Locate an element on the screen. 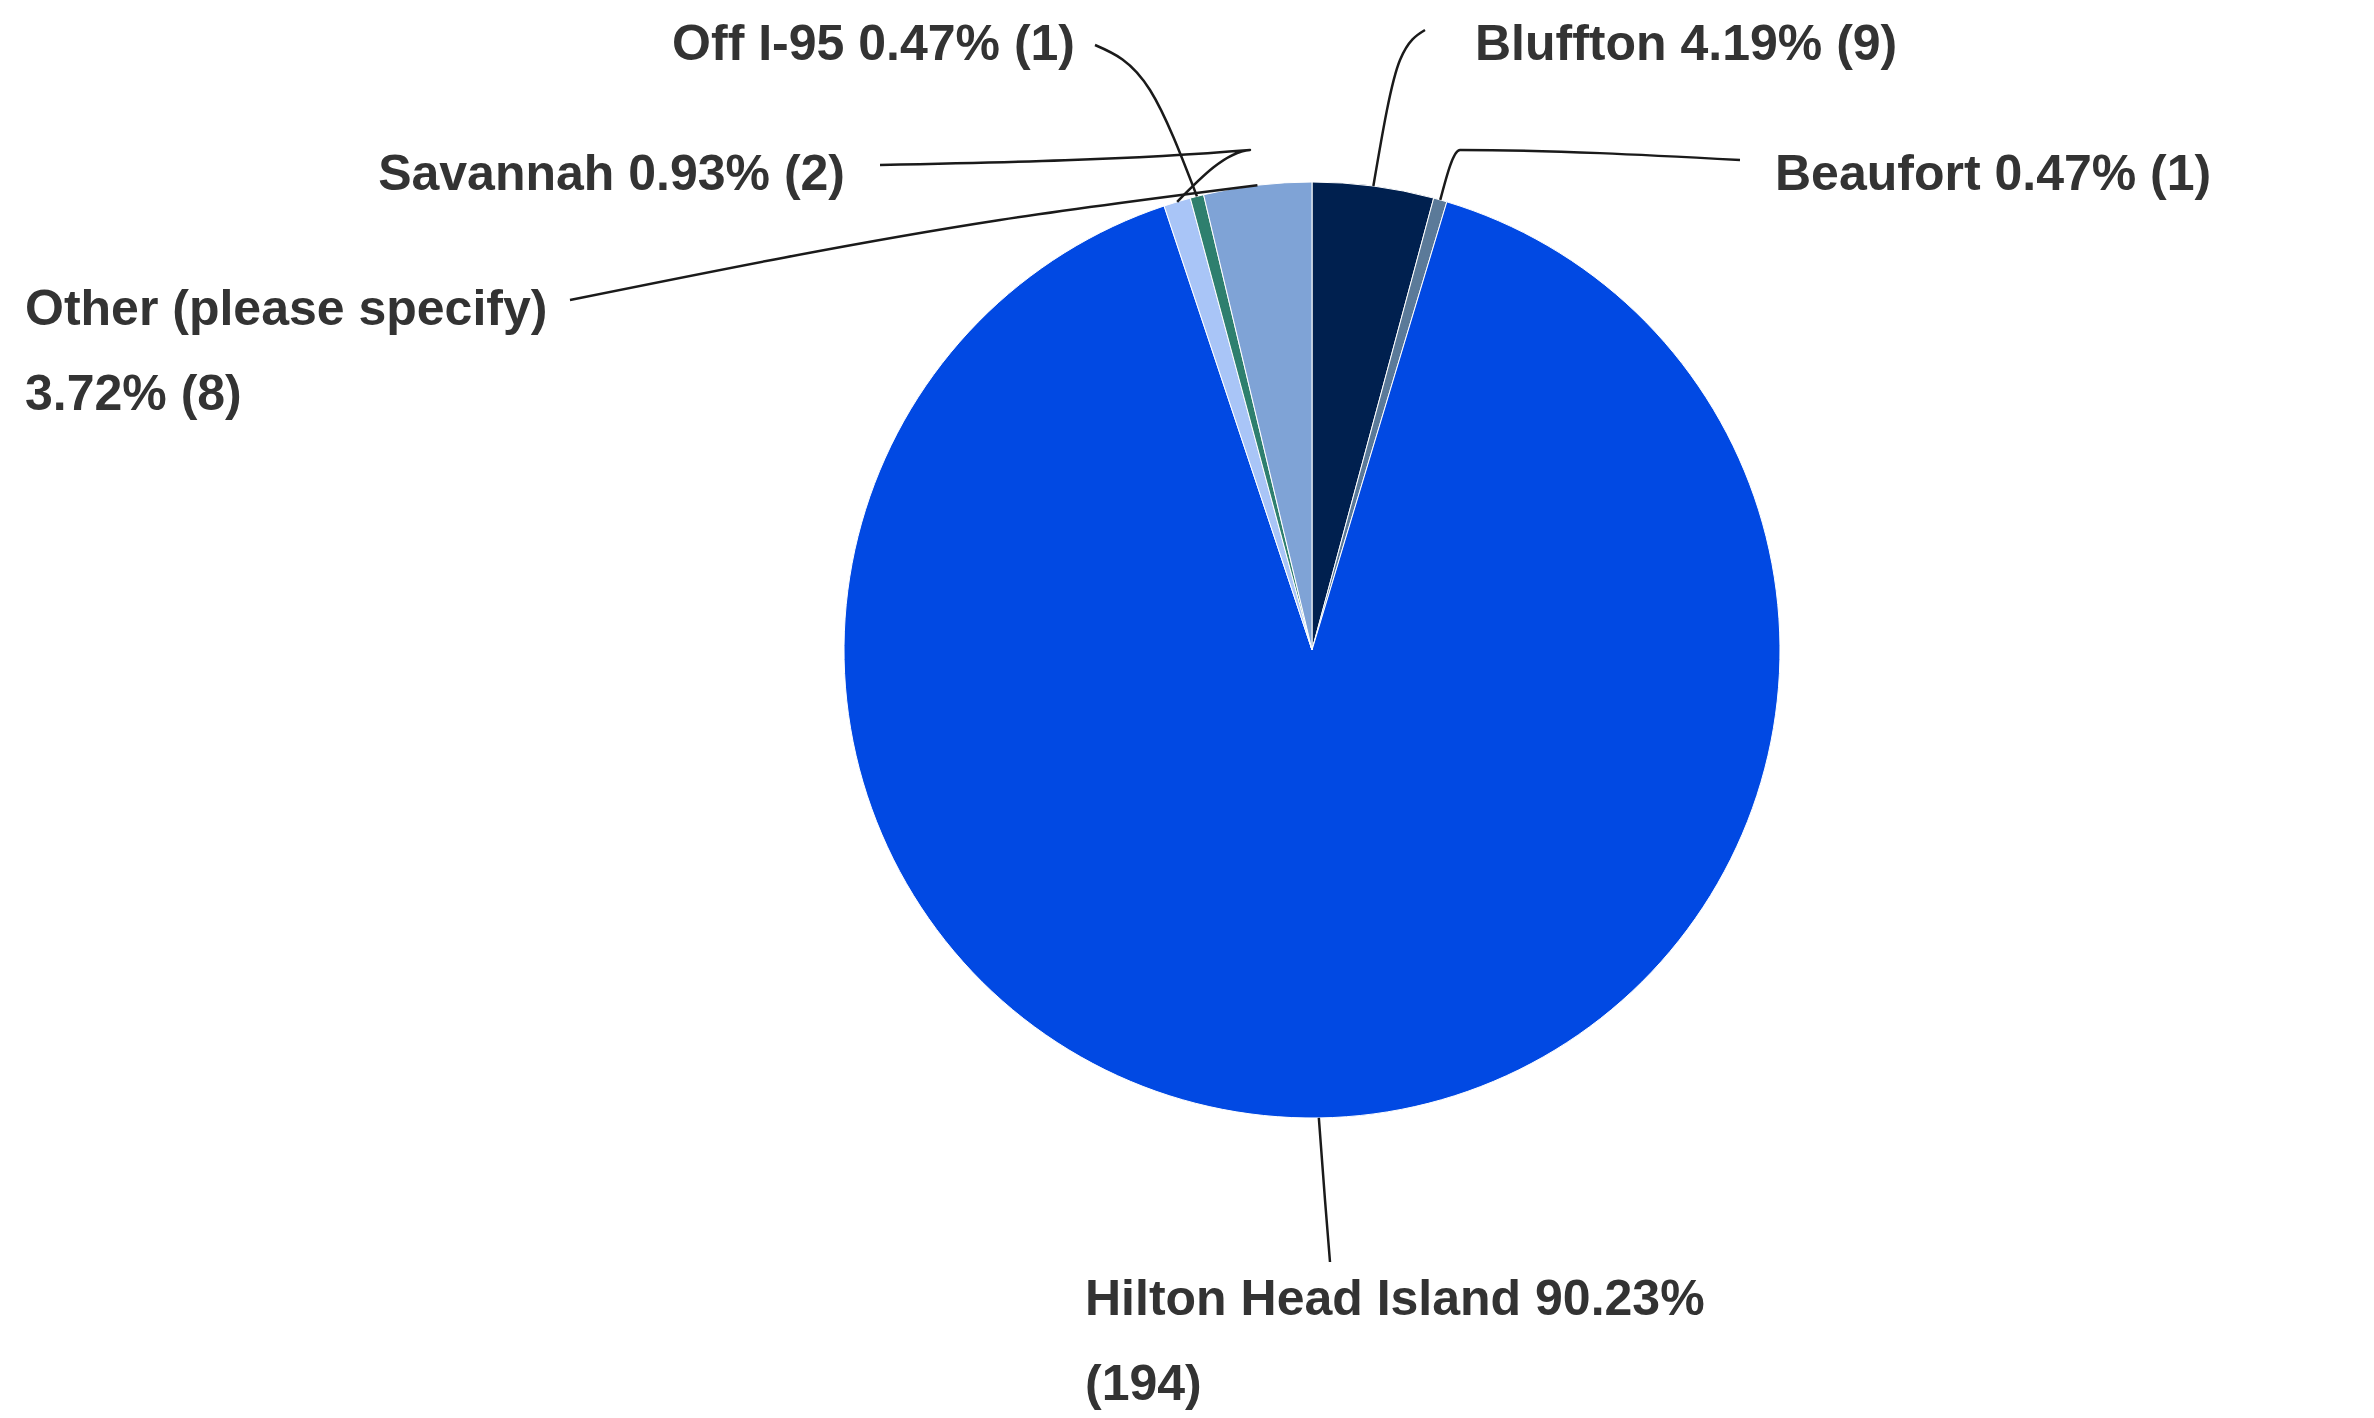  slice-label: Hilton Head Island 90.23% (194) is located at coordinates (1395, 1340).